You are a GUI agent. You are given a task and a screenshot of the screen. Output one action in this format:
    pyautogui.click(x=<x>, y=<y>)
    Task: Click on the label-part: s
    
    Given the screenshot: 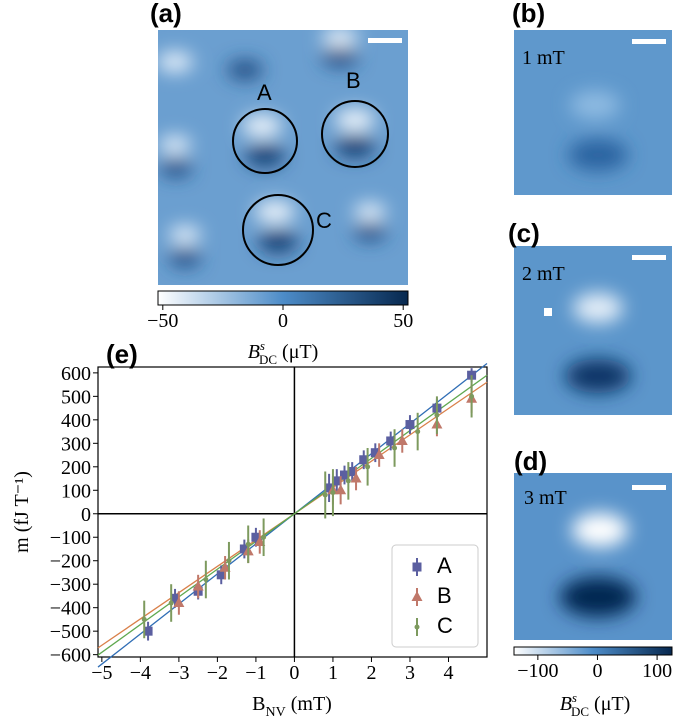 What is the action you would take?
    pyautogui.click(x=262, y=345)
    